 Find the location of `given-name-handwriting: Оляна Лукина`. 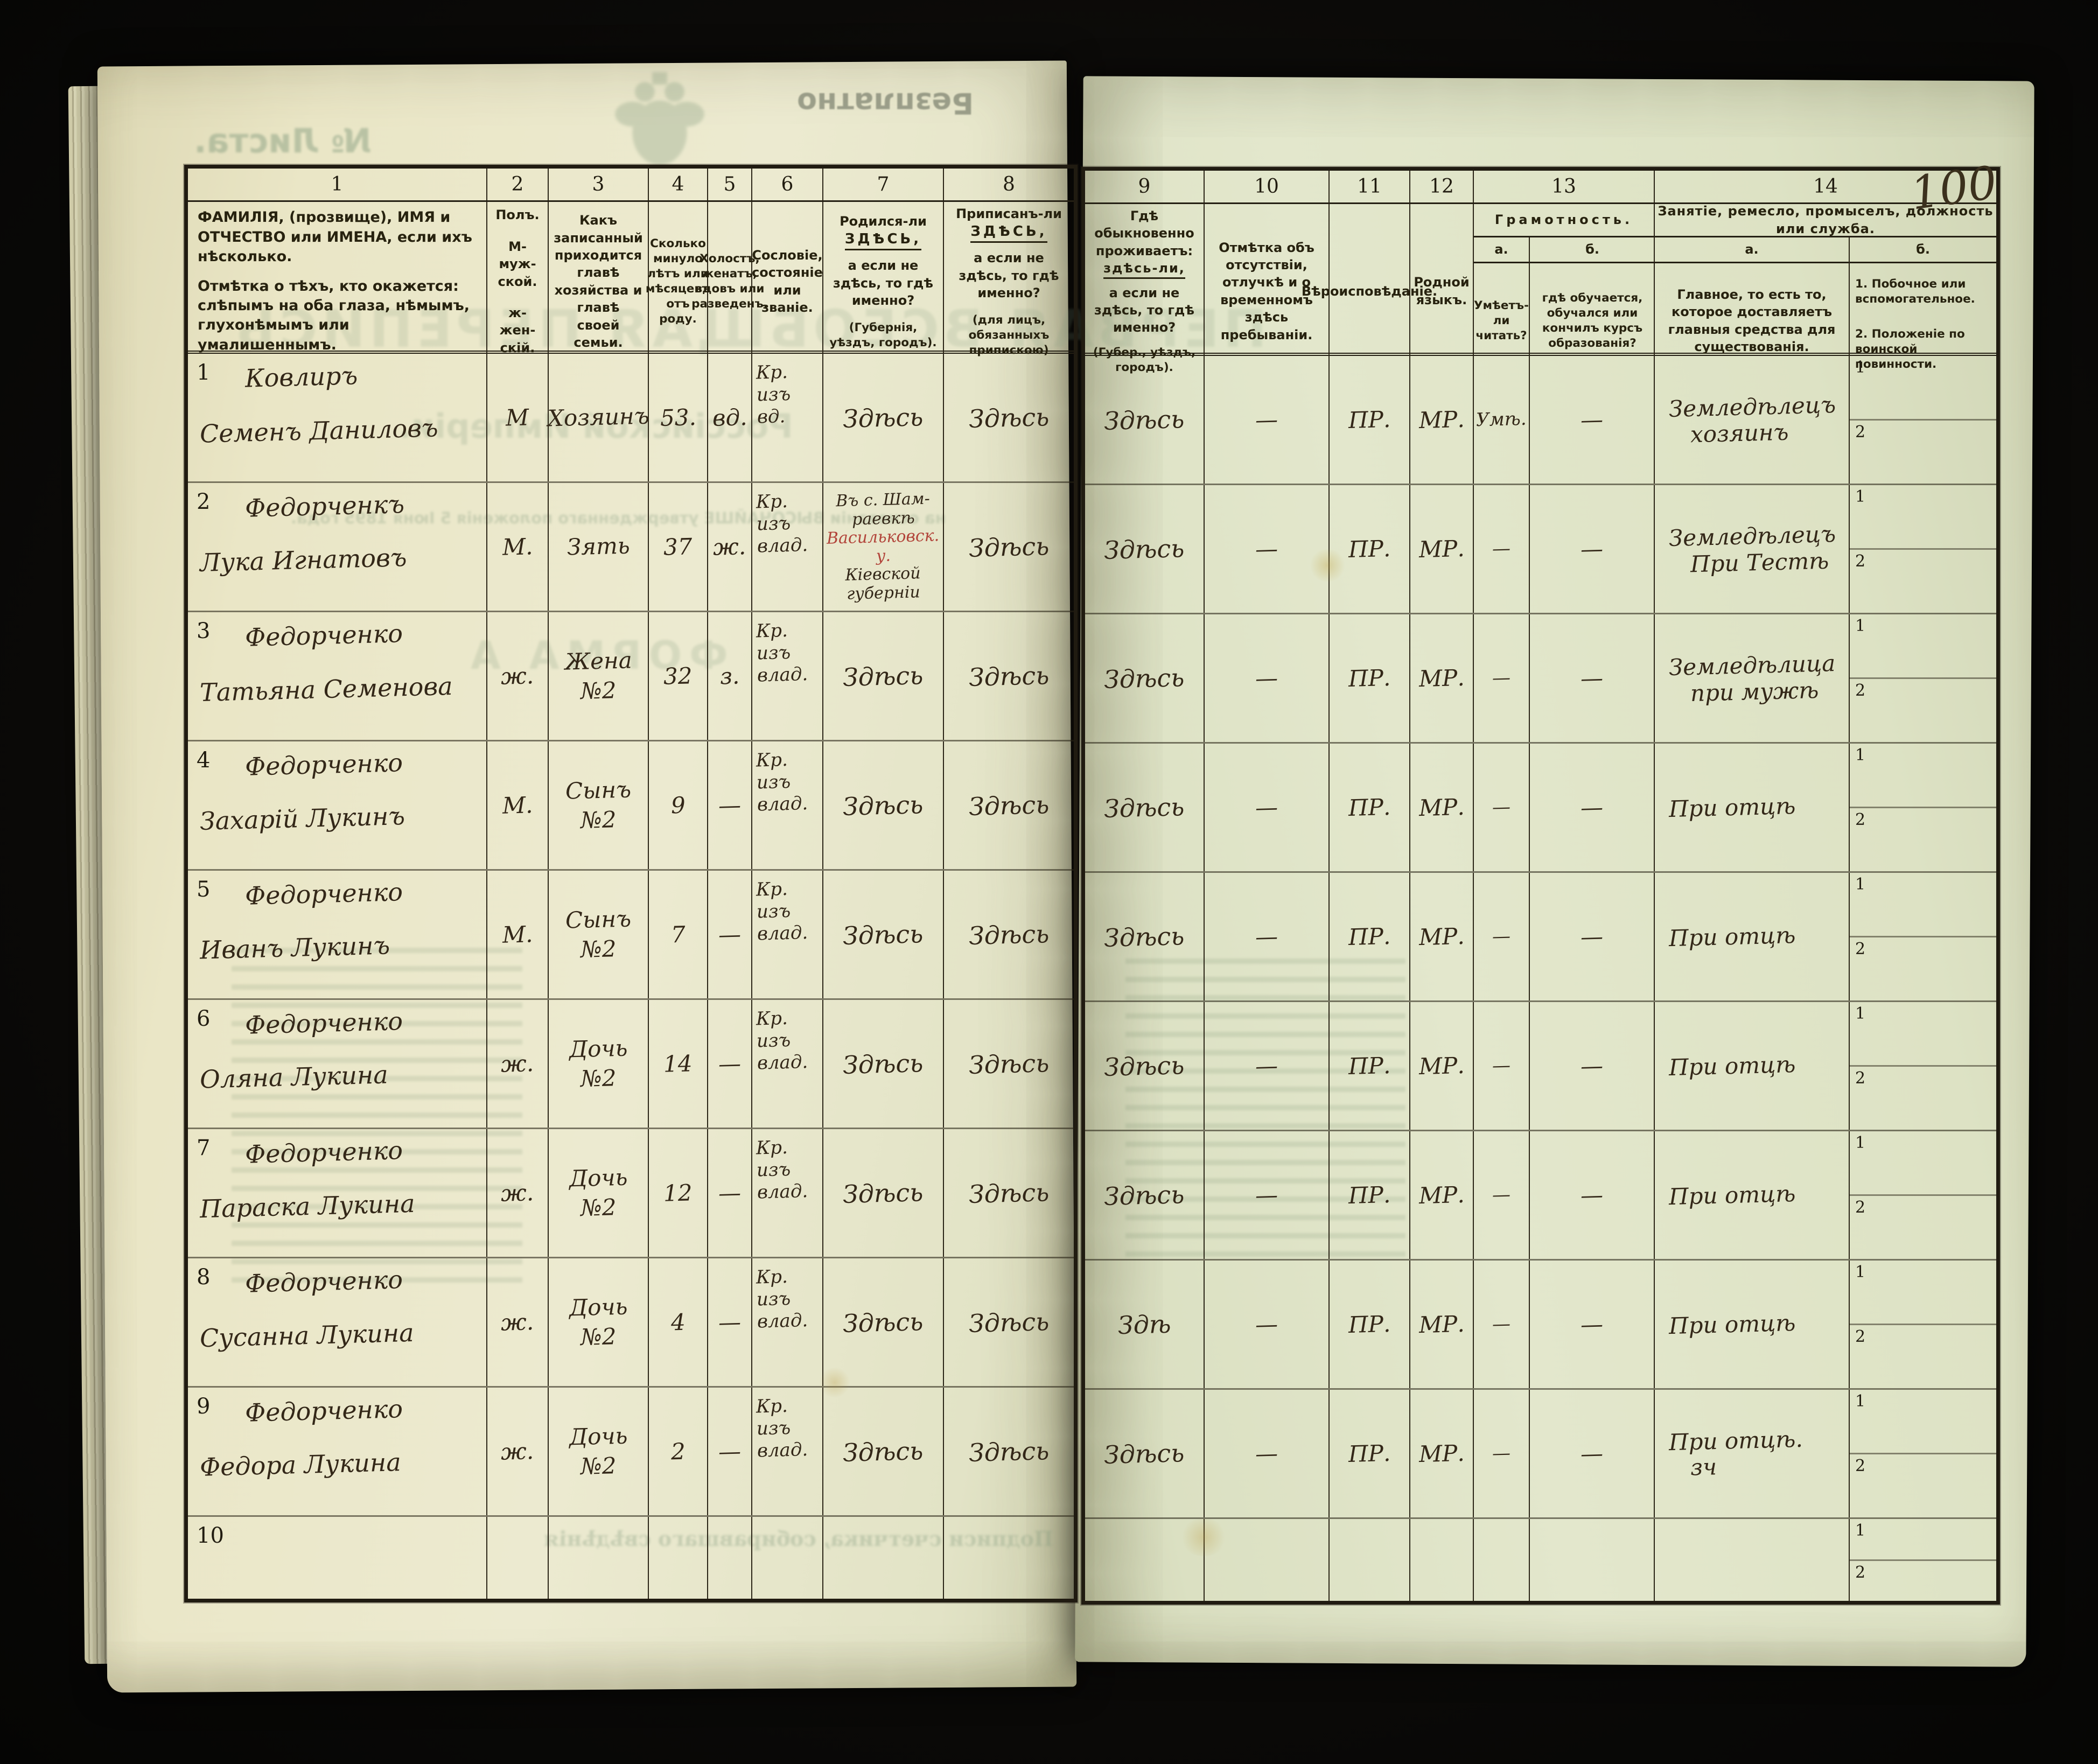

given-name-handwriting: Оляна Лукина is located at coordinates (294, 1077).